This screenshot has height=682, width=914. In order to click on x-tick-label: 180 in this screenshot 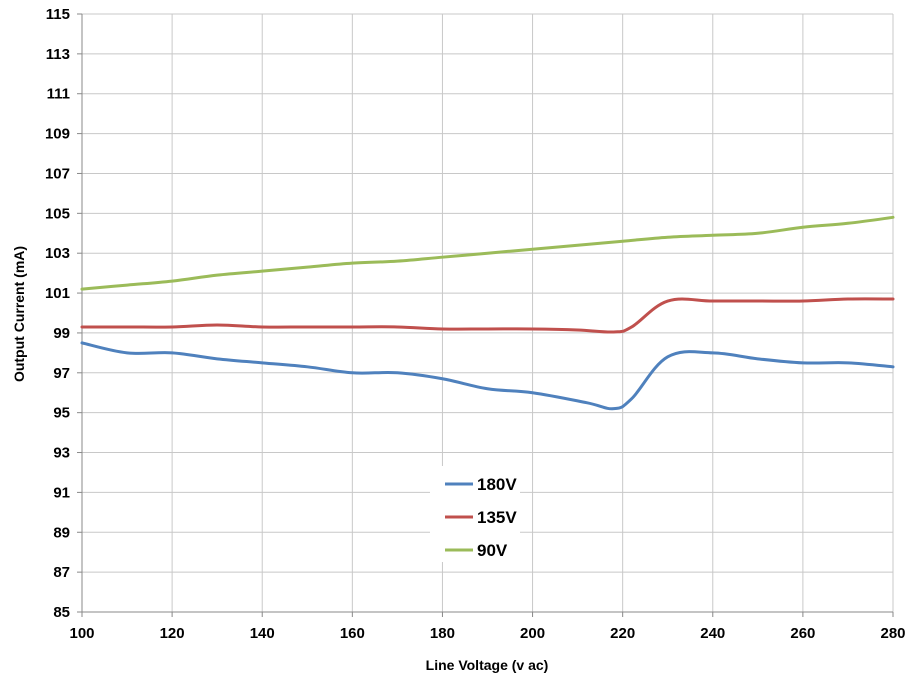, I will do `click(442, 633)`.